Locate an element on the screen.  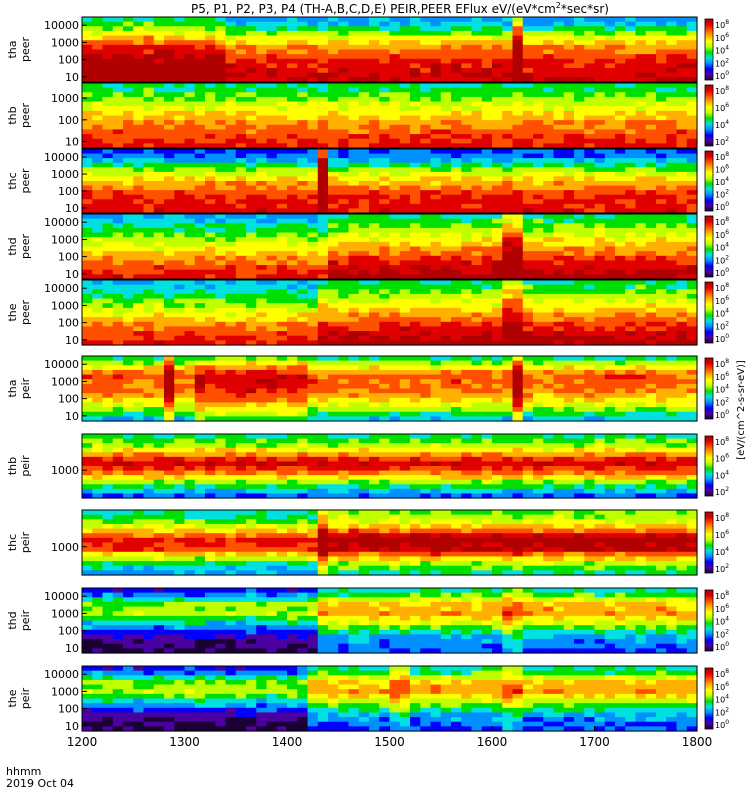
colorbar is located at coordinates (709, 49).